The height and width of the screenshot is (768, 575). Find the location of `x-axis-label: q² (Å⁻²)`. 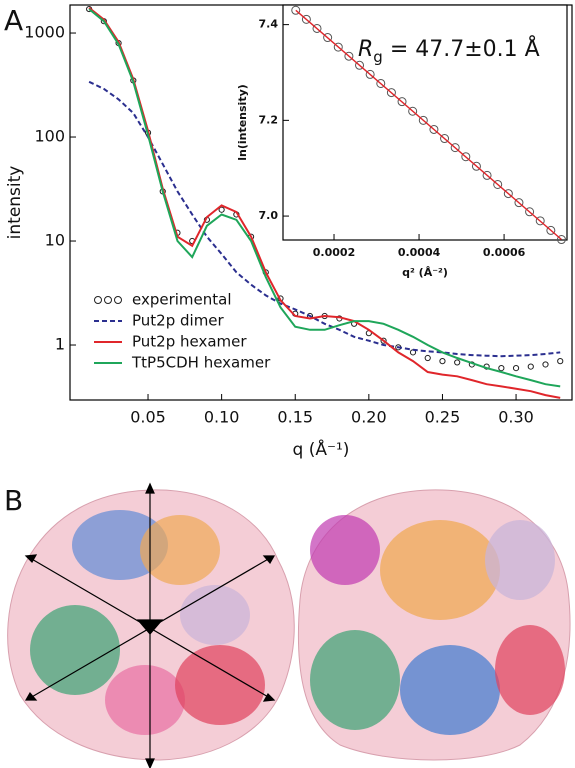

x-axis-label: q² (Å⁻²) is located at coordinates (425, 272).